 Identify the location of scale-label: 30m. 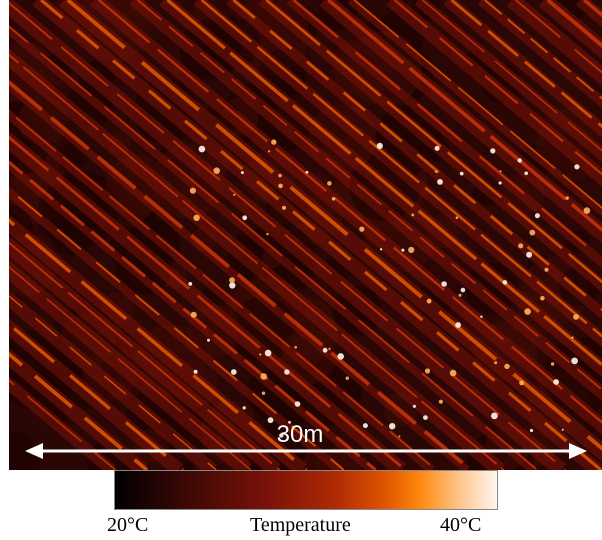
(300, 434).